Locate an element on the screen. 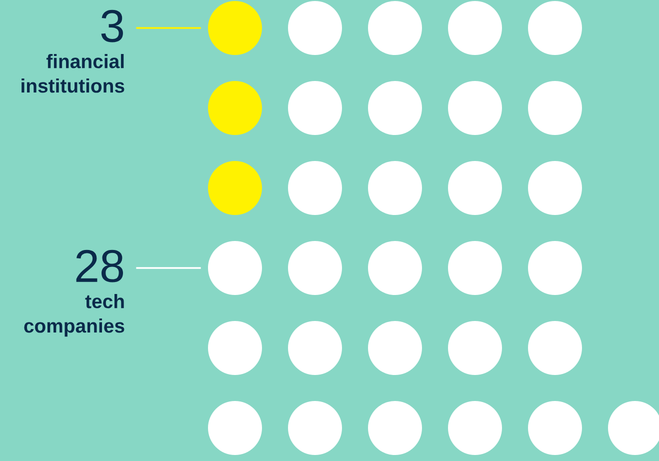 This screenshot has width=659, height=461. data-label: 3 is located at coordinates (112, 26).